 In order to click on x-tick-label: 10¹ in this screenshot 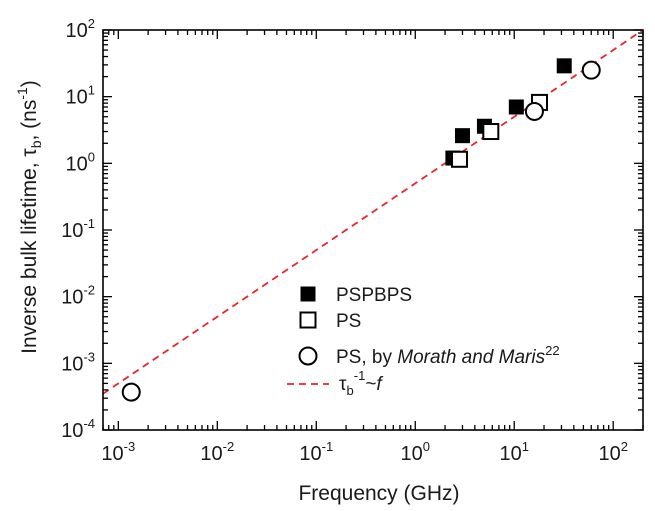, I will do `click(513, 452)`.